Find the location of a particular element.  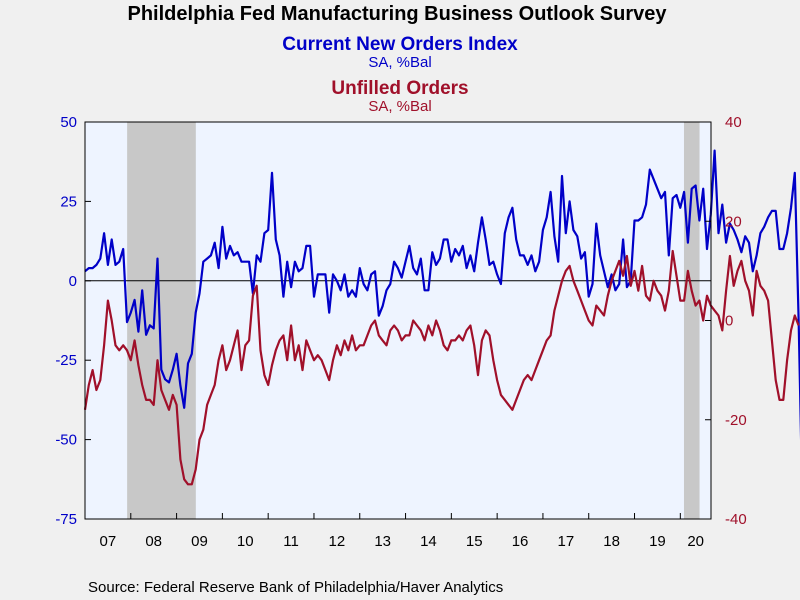

left-tick-label-3: -25 is located at coordinates (66, 360).